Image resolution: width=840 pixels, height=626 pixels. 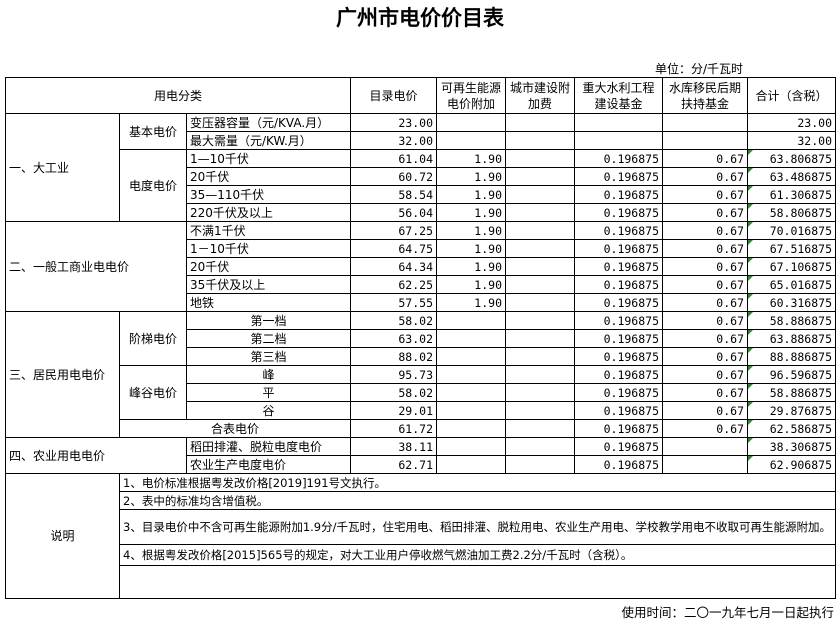 What do you see at coordinates (791, 194) in the screenshot?
I see `total-price: 61.306875` at bounding box center [791, 194].